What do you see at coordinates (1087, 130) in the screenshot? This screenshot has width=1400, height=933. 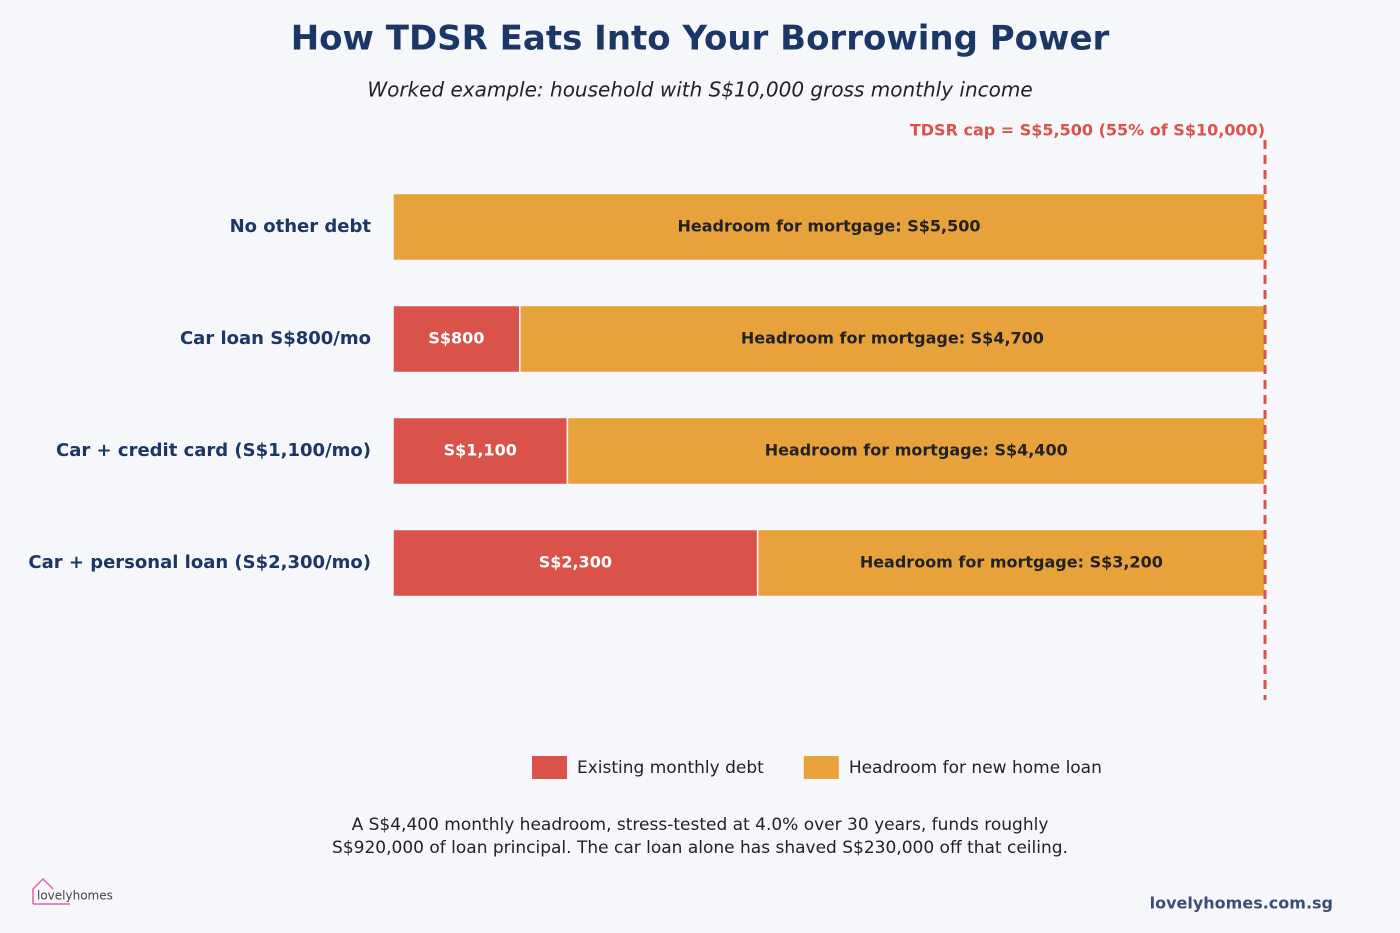 I see `cap-label: TDSR cap = S$5,500 (55% of S$10,000)` at bounding box center [1087, 130].